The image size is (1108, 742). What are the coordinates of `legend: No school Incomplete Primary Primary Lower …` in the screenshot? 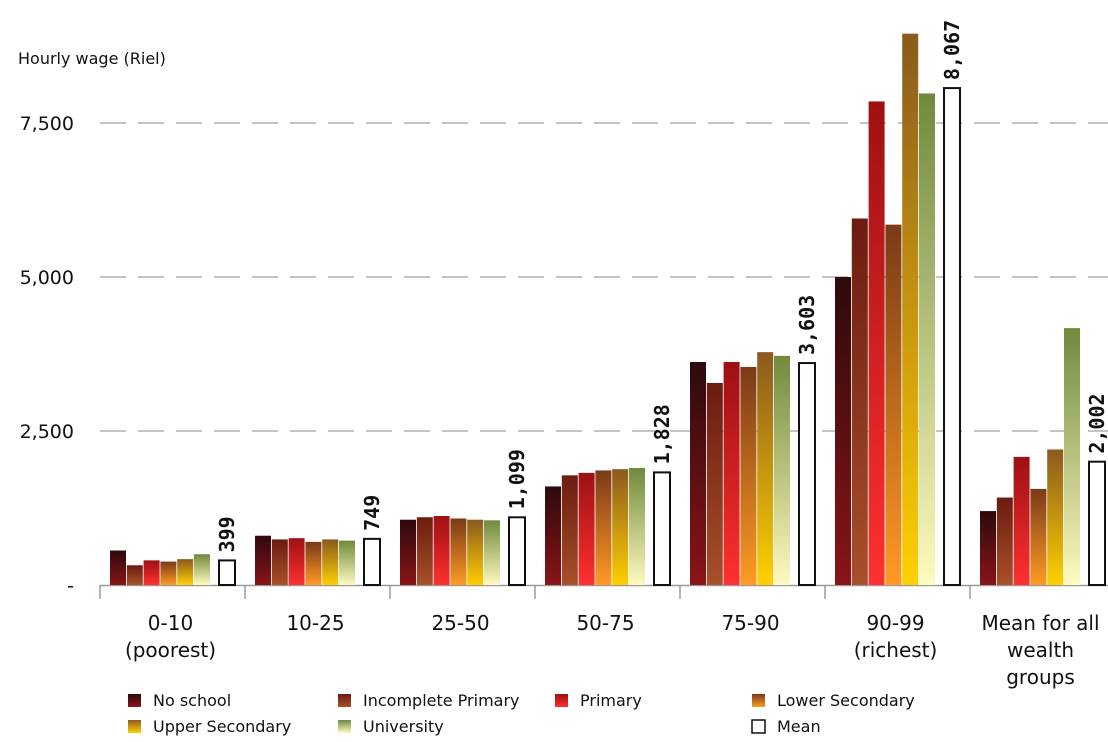 It's located at (521, 713).